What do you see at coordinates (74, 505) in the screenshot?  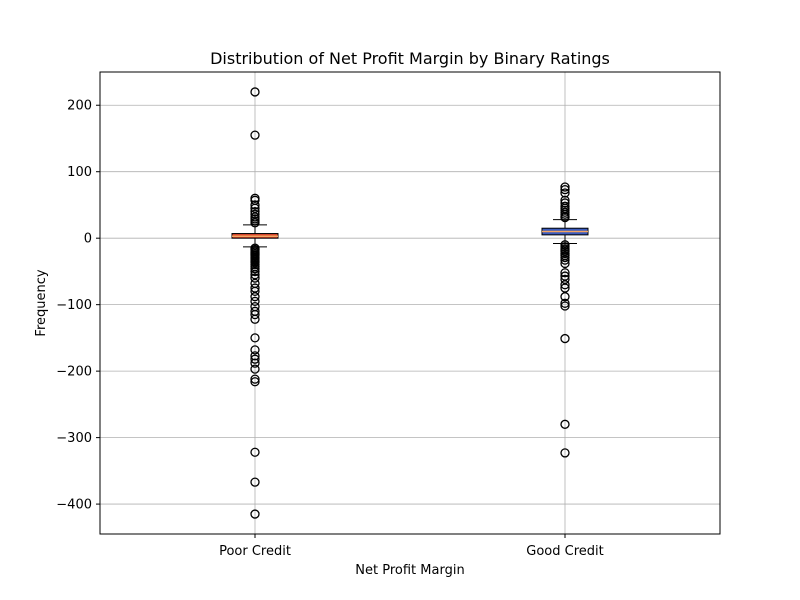 I see `y-tick-label: −400` at bounding box center [74, 505].